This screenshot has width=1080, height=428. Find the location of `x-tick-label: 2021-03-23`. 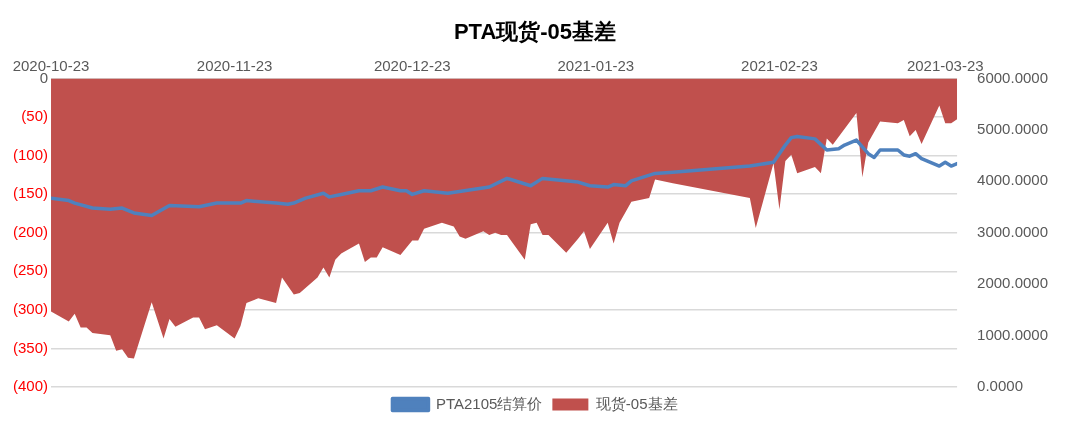

x-tick-label: 2021-03-23 is located at coordinates (945, 65).